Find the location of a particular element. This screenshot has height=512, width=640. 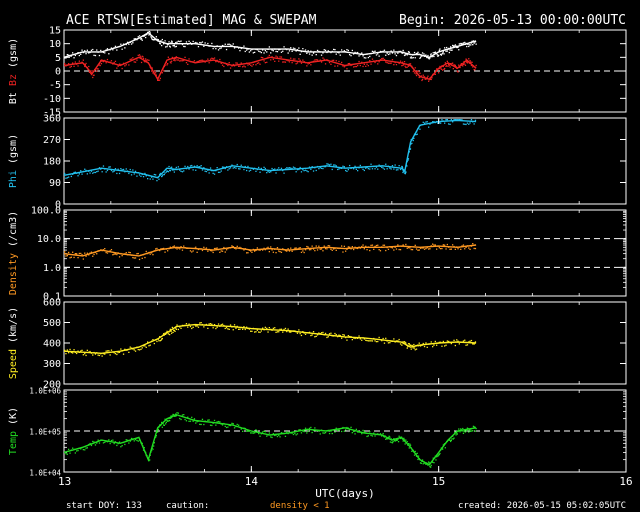

y-axis-label: Speed (km/s) is located at coordinates (13, 343).